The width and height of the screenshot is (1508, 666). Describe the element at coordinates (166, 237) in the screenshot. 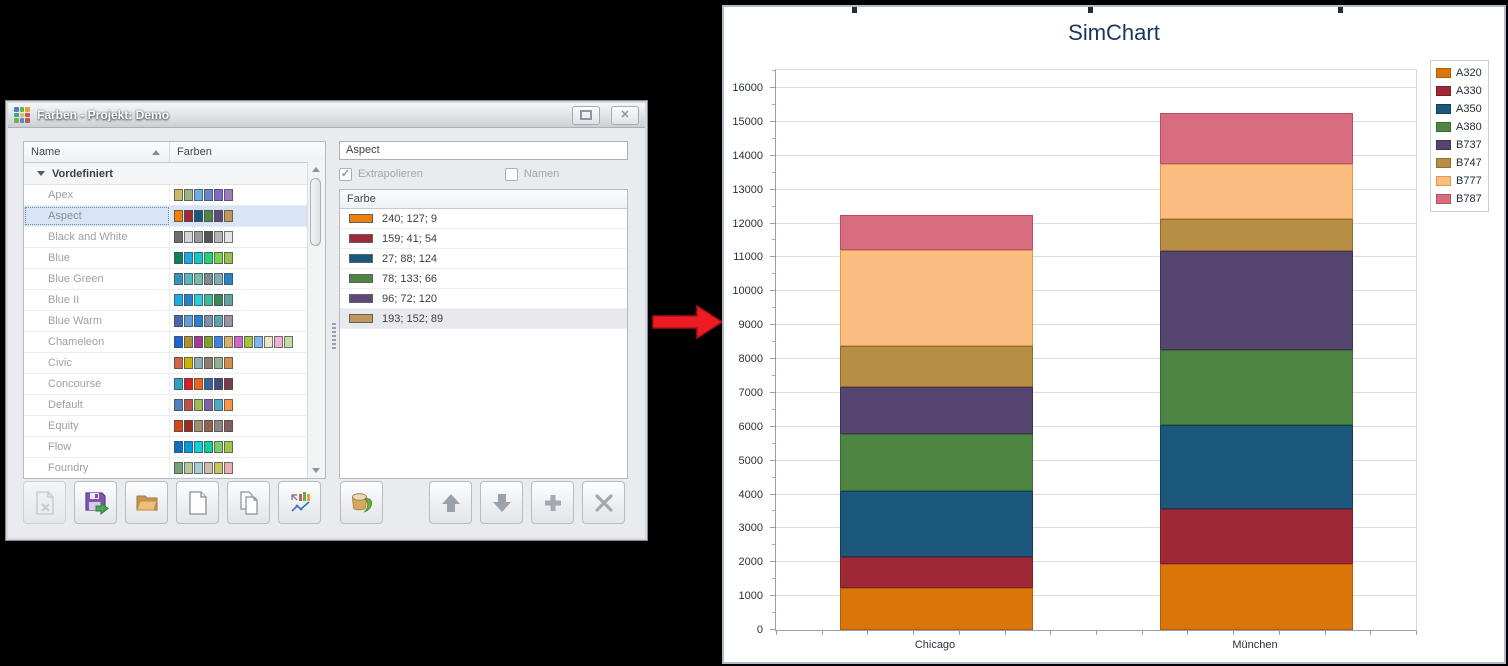

I see `palette-row: Black and White` at that location.